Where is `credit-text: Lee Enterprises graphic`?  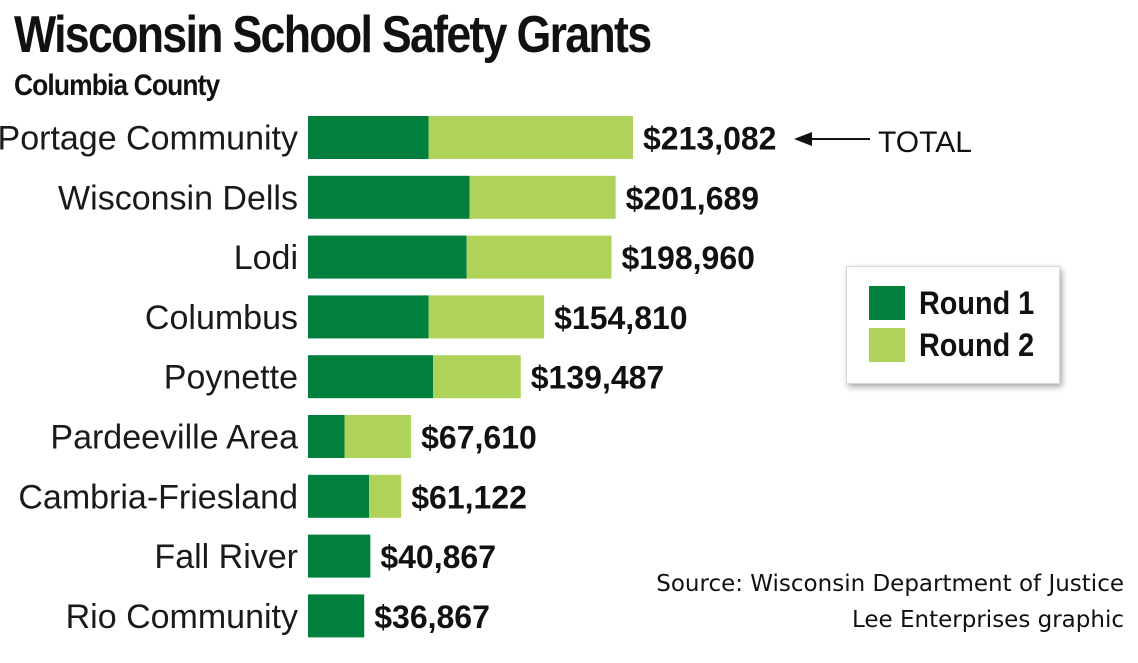 credit-text: Lee Enterprises graphic is located at coordinates (988, 620).